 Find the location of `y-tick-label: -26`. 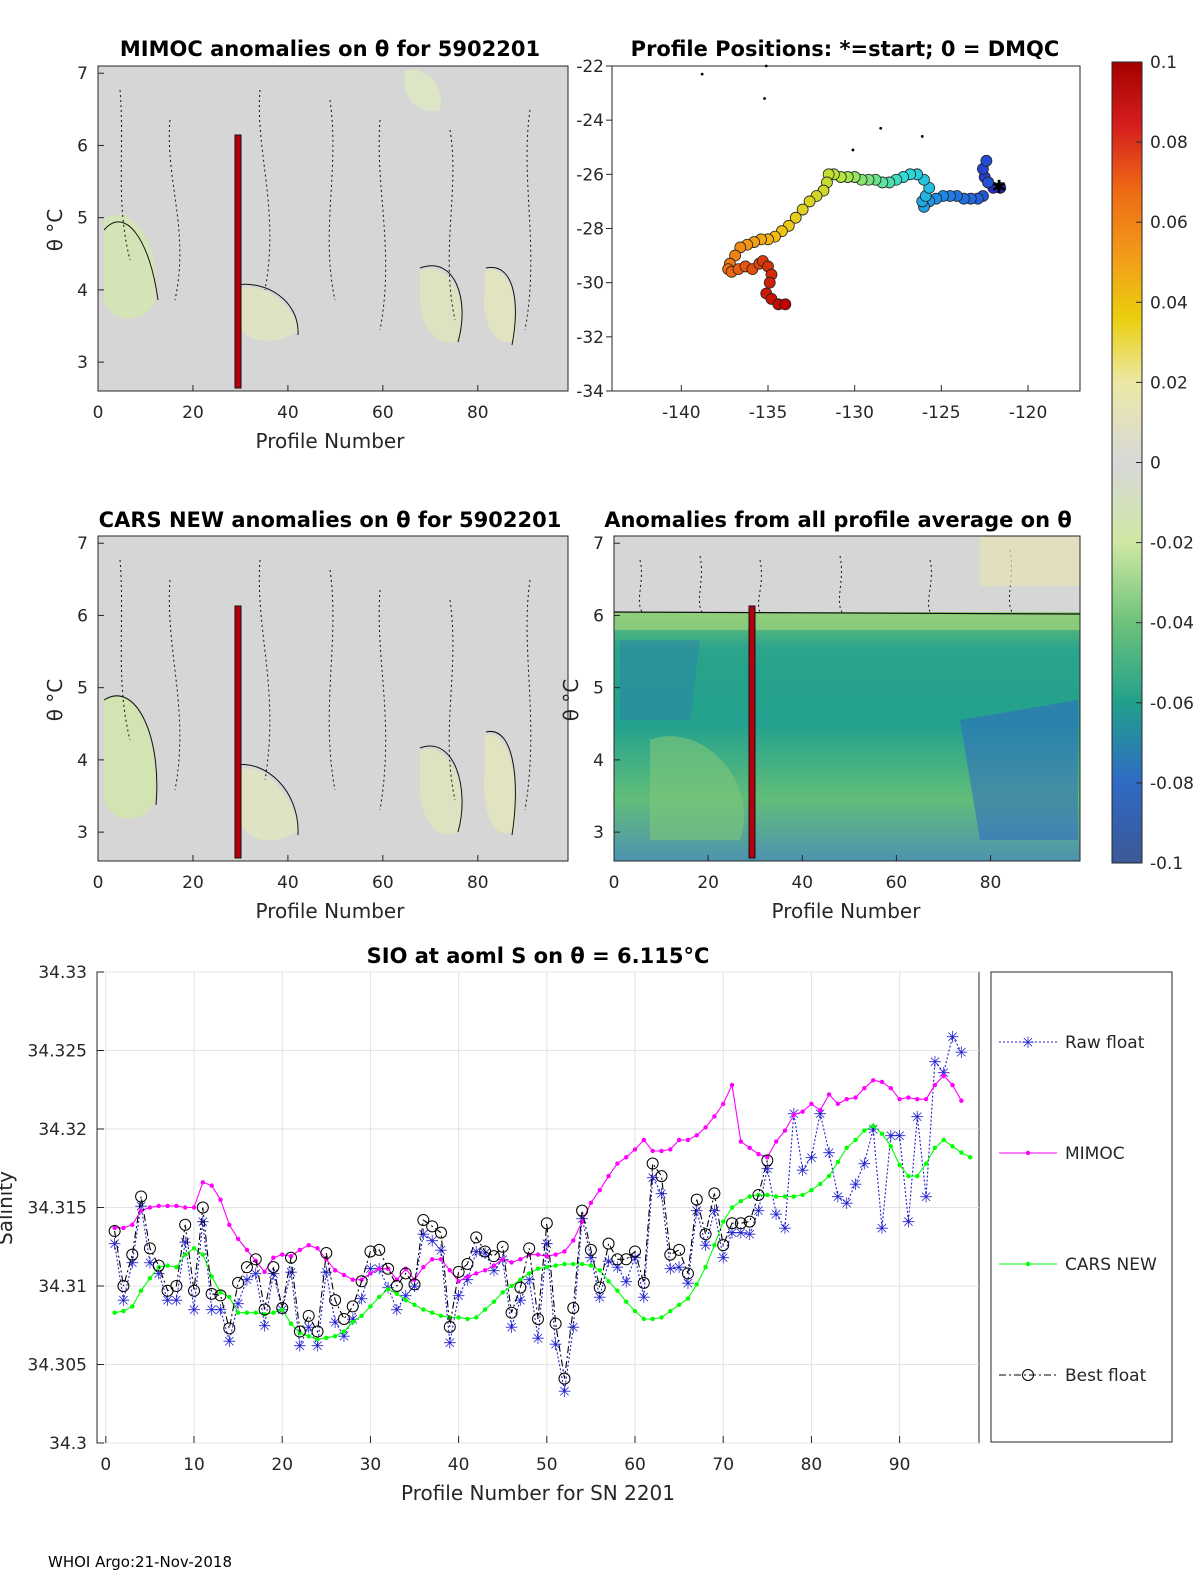

y-tick-label: -26 is located at coordinates (590, 175).